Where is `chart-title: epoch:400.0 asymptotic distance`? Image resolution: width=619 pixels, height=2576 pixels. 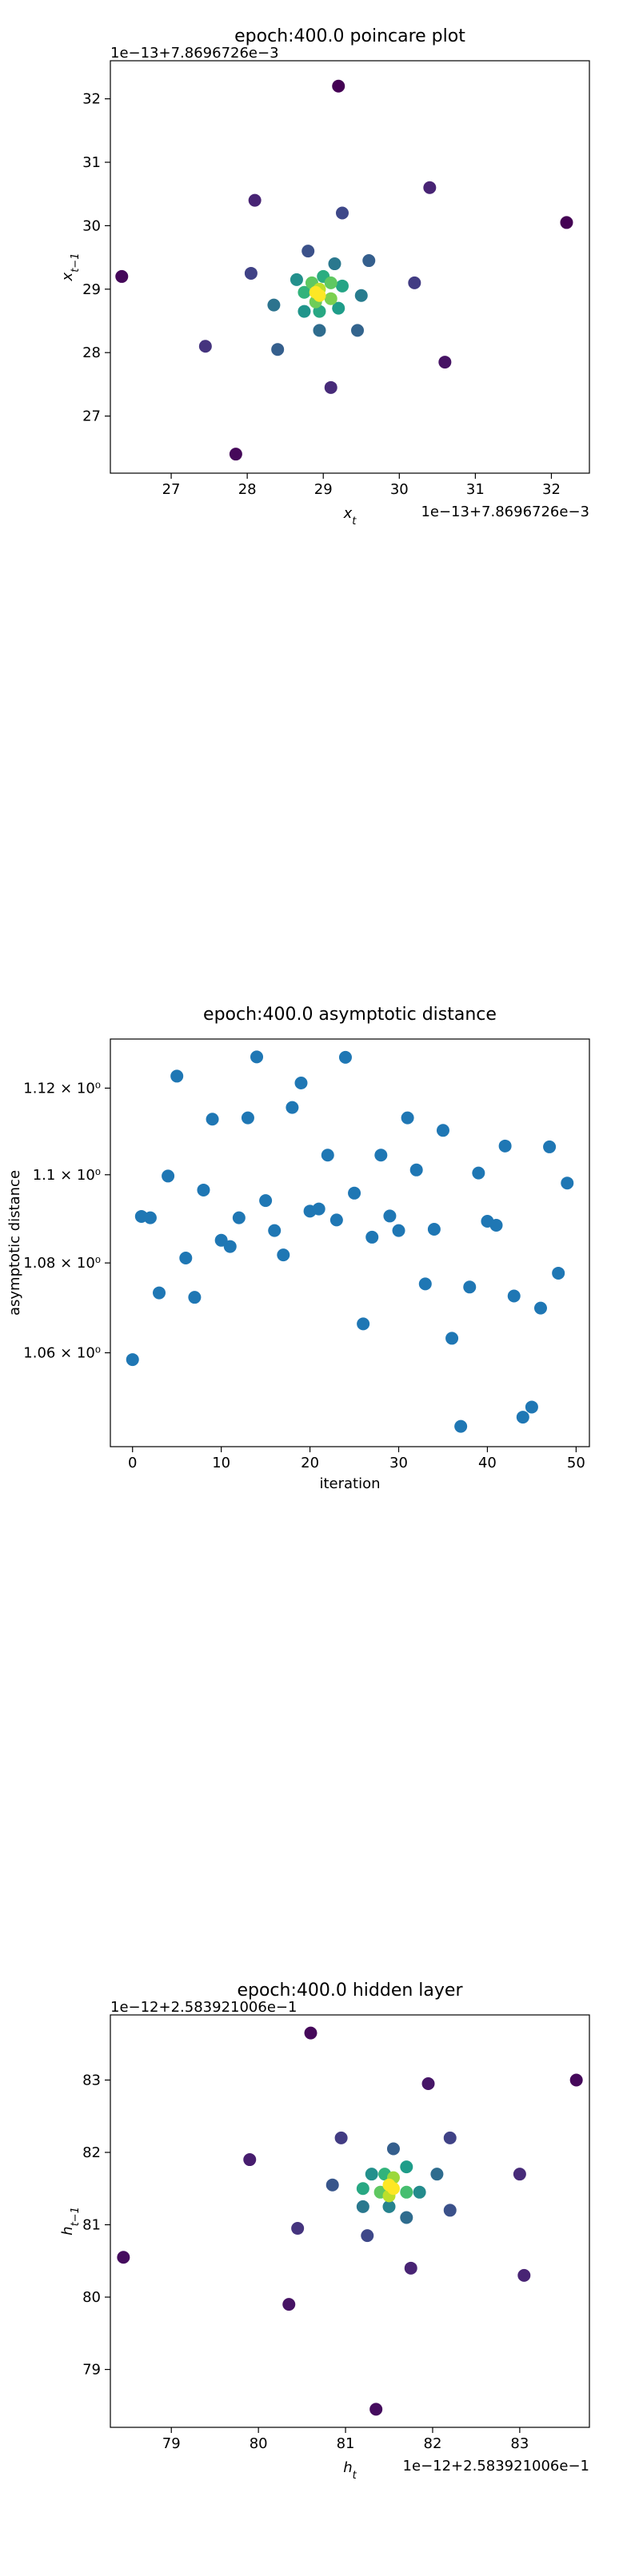
chart-title: epoch:400.0 asymptotic distance is located at coordinates (350, 1015).